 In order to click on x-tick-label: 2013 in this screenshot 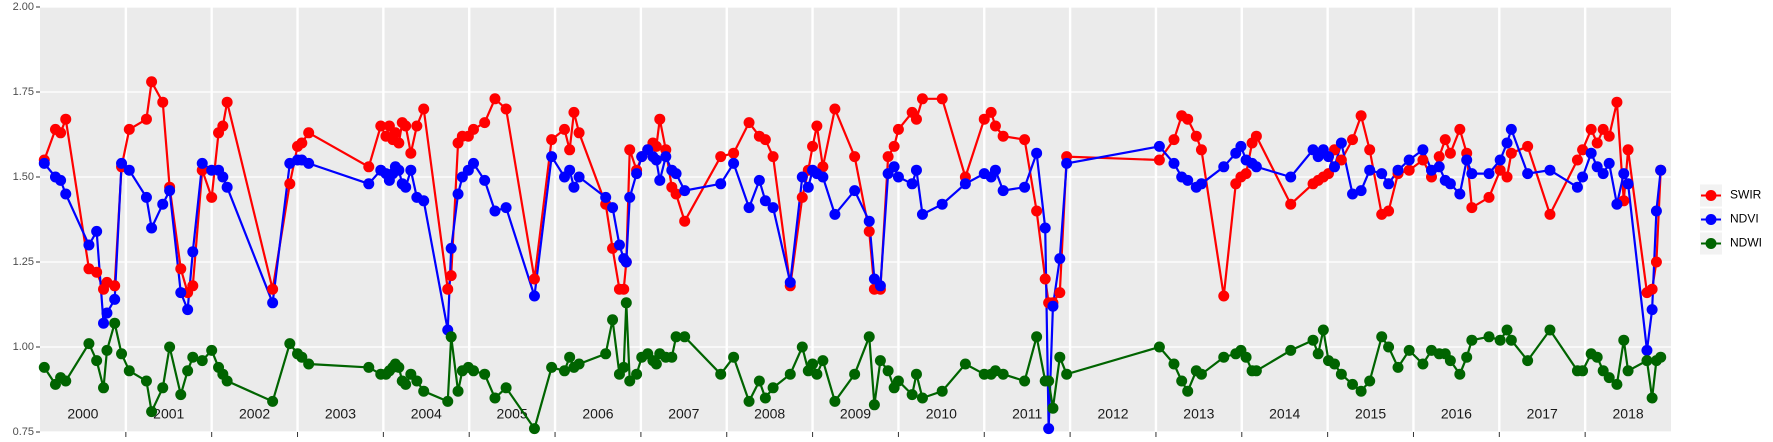, I will do `click(1198, 414)`.